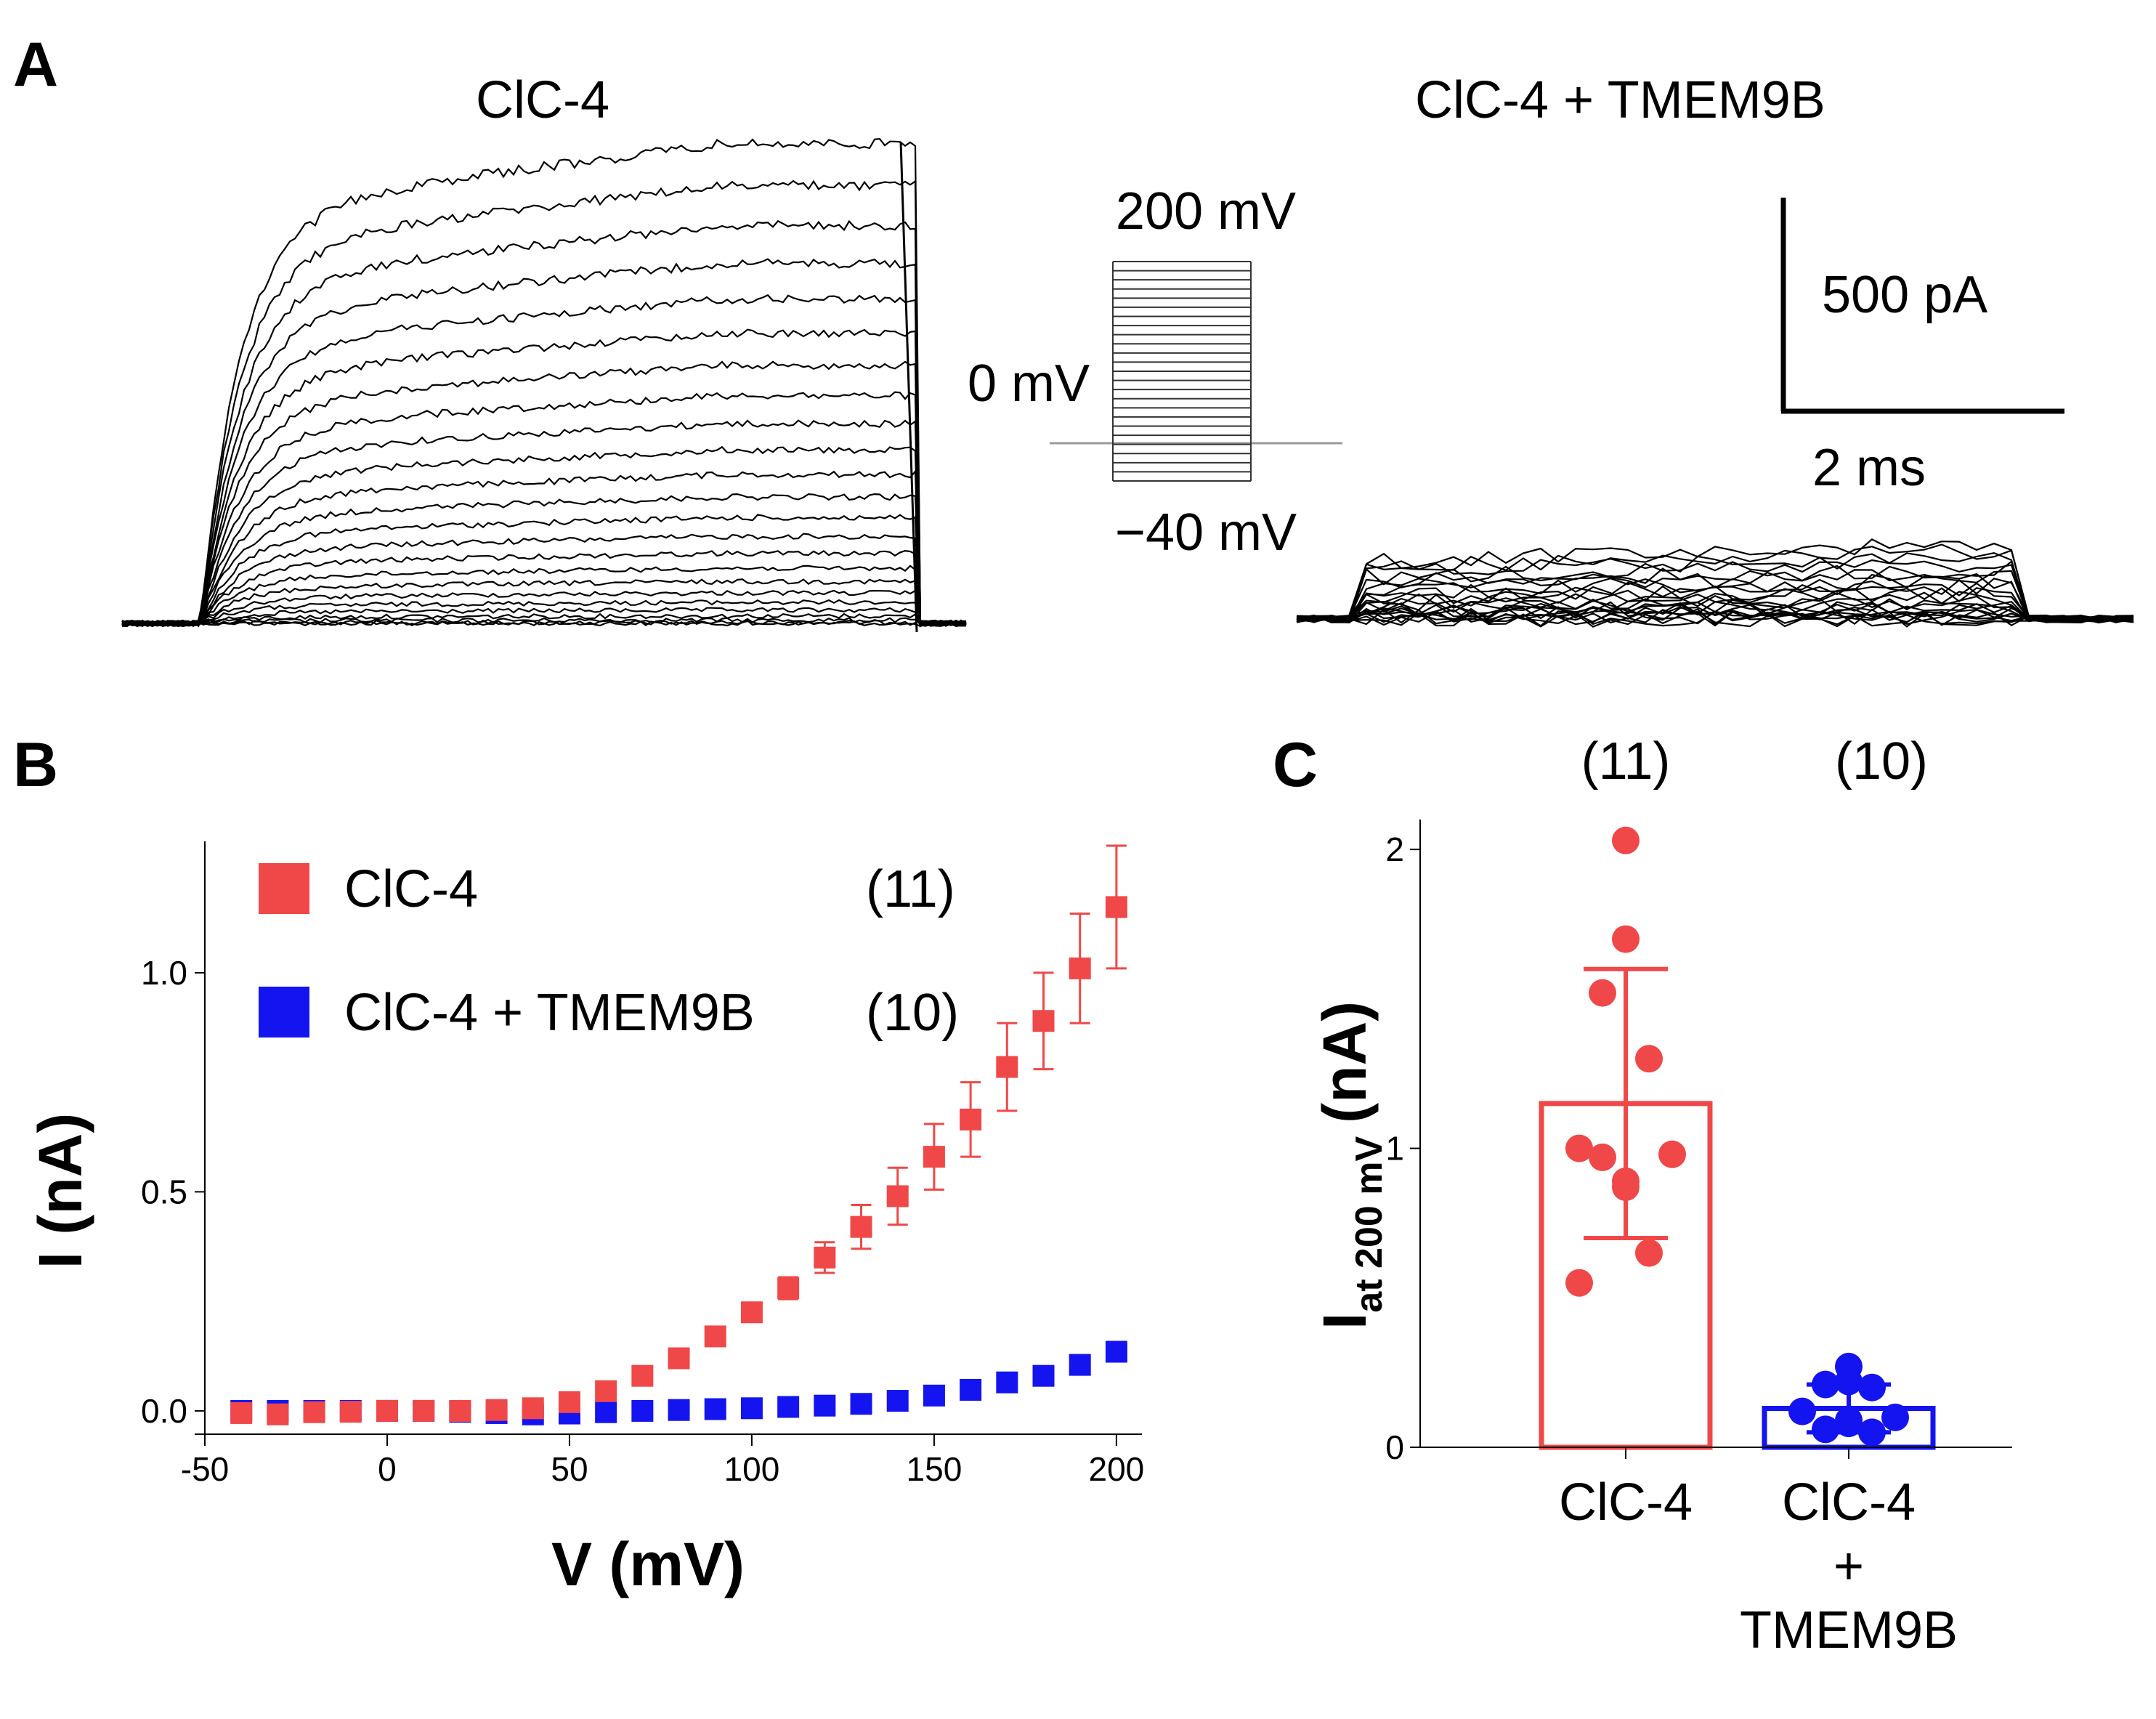 The height and width of the screenshot is (1719, 2156). I want to click on scale-bar-time-label: 2 ms, so click(1869, 468).